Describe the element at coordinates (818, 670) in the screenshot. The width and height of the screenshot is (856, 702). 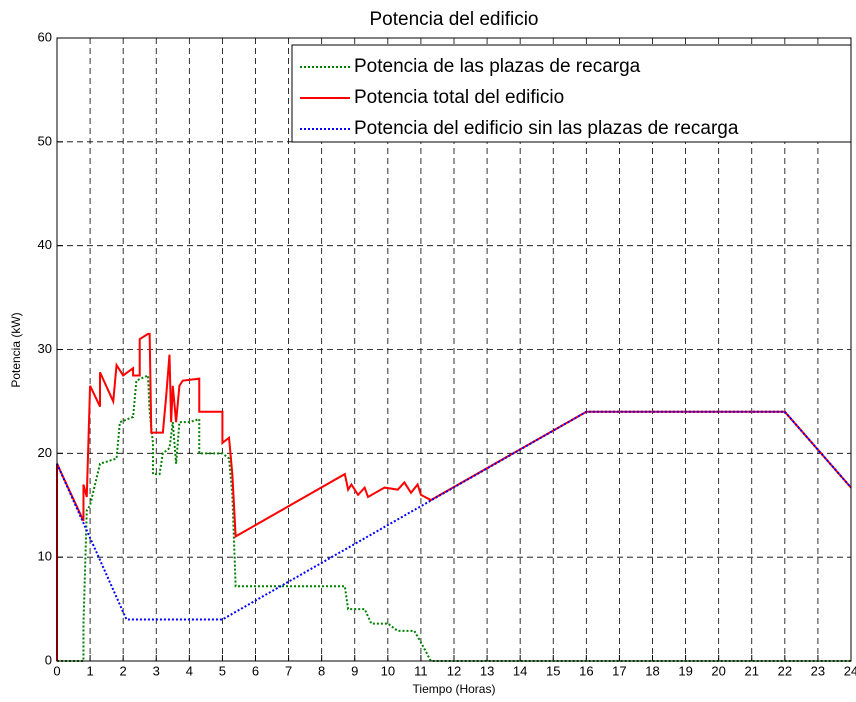
I see `x-tick-label: 23` at that location.